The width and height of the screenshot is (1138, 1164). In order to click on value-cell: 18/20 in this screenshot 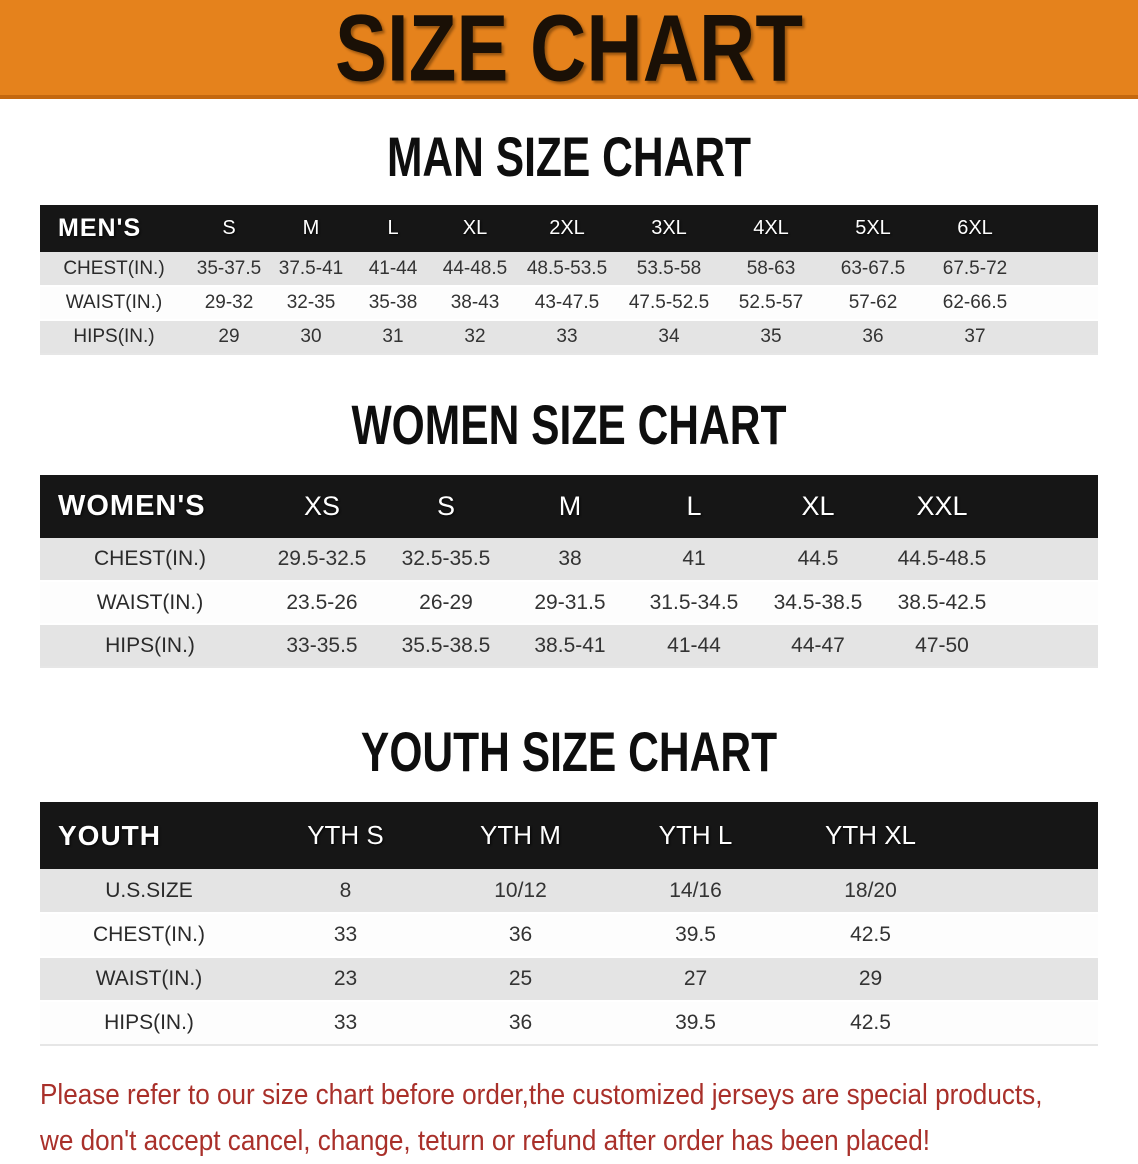, I will do `click(870, 890)`.